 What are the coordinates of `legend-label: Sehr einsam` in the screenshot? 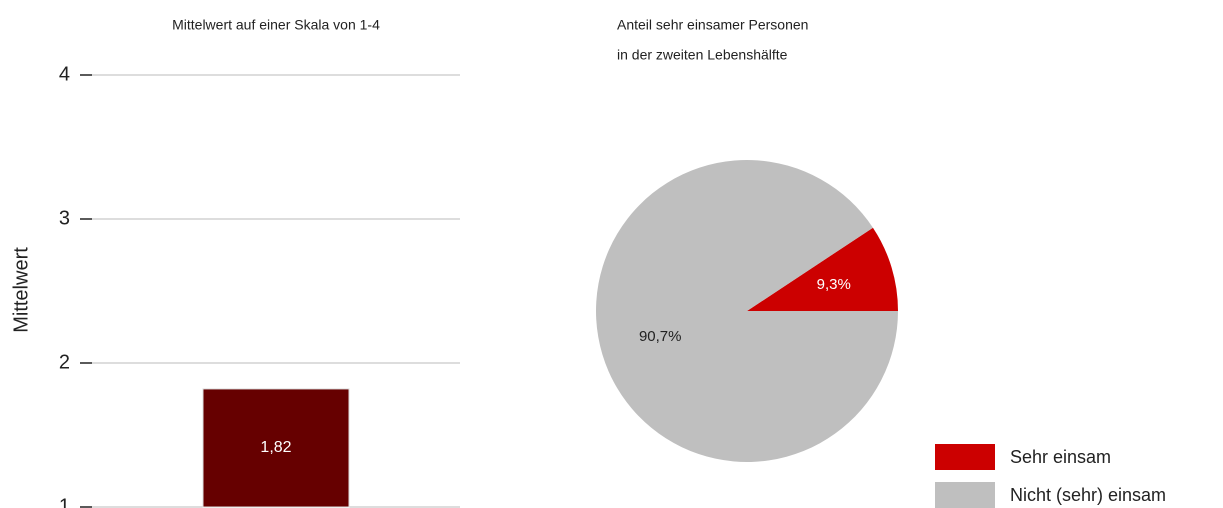 It's located at (1060, 457).